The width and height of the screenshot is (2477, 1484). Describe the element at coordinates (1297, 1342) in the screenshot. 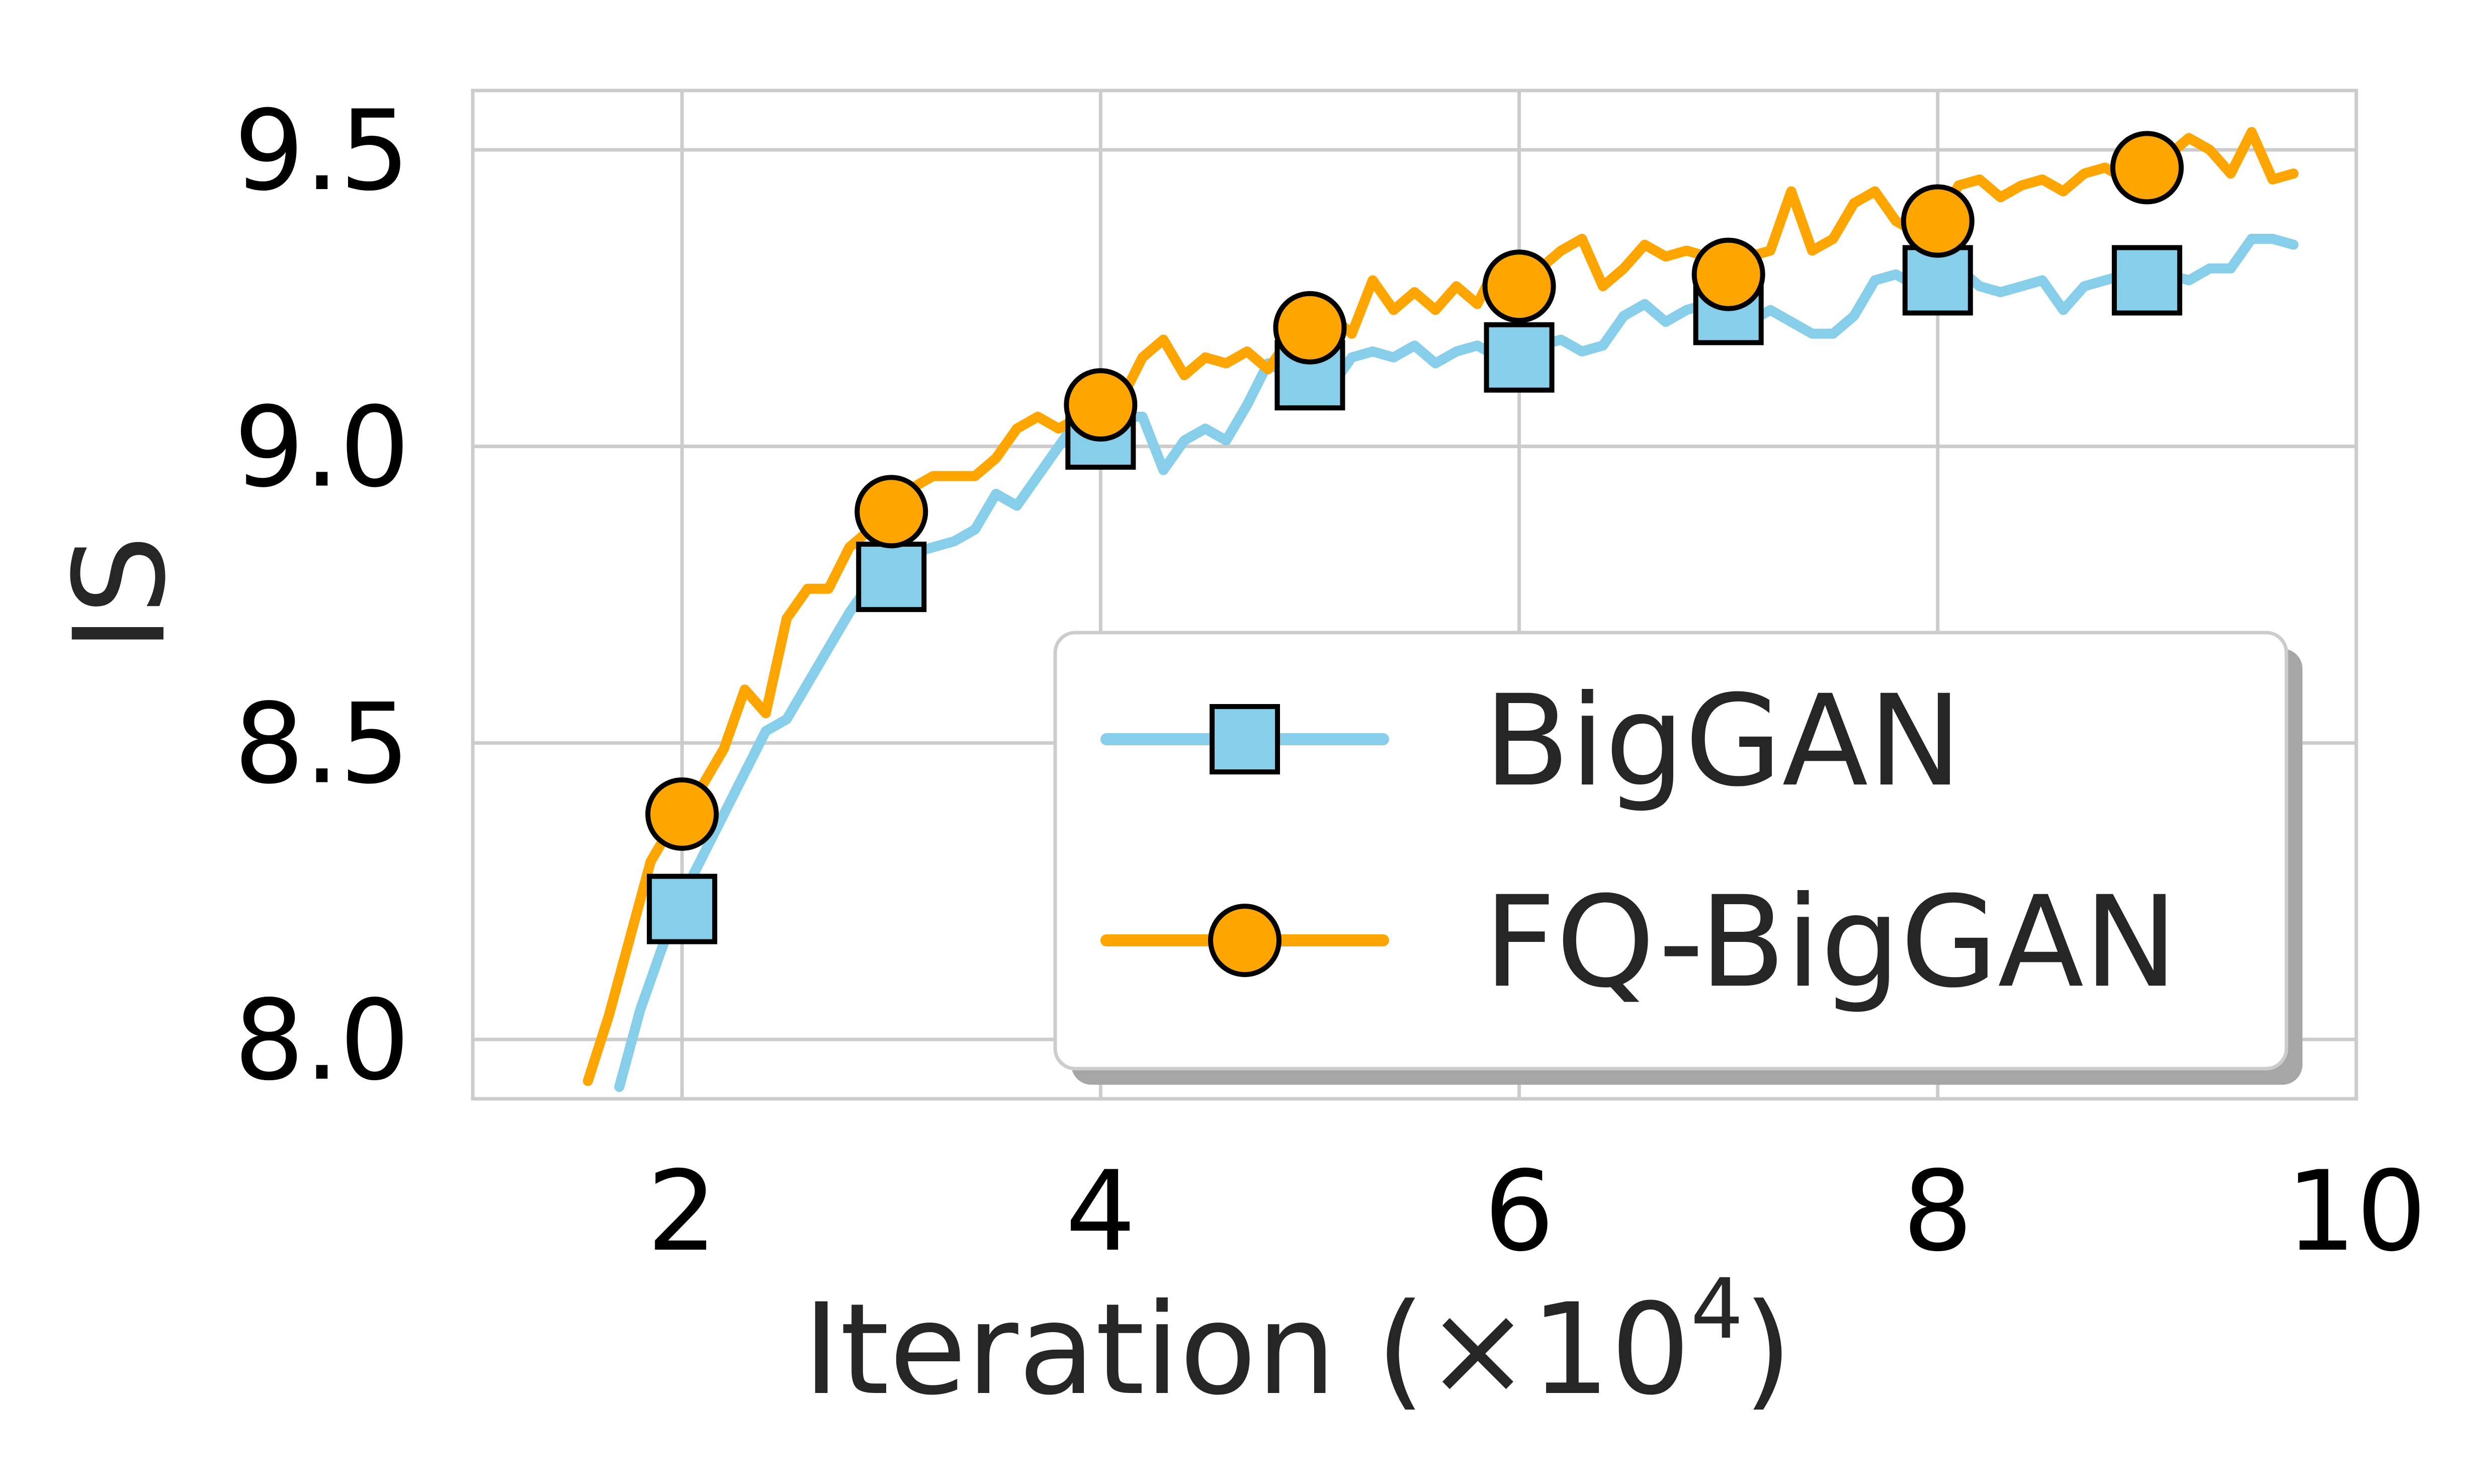

I see `x-axis-label: Iteration (×104)` at that location.